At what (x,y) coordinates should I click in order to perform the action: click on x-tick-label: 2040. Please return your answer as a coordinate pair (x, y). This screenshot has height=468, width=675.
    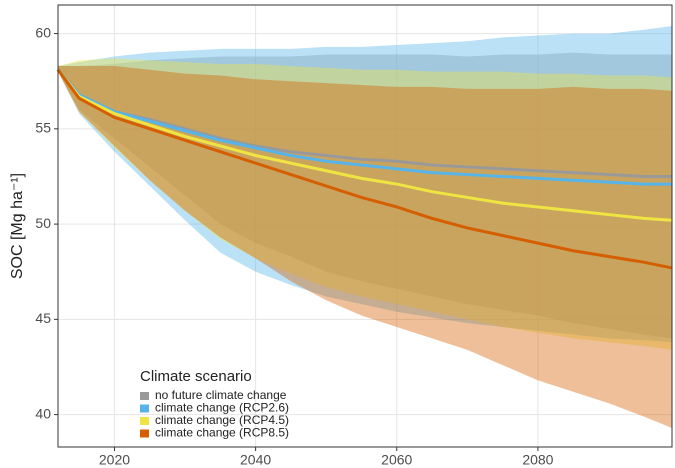
    Looking at the image, I should click on (255, 460).